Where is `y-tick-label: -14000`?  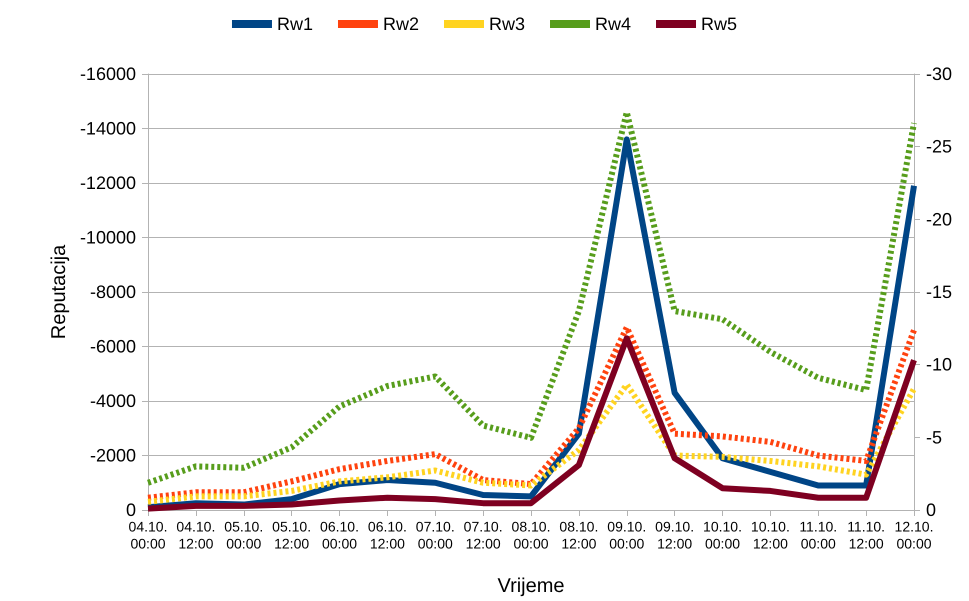 y-tick-label: -14000 is located at coordinates (108, 128).